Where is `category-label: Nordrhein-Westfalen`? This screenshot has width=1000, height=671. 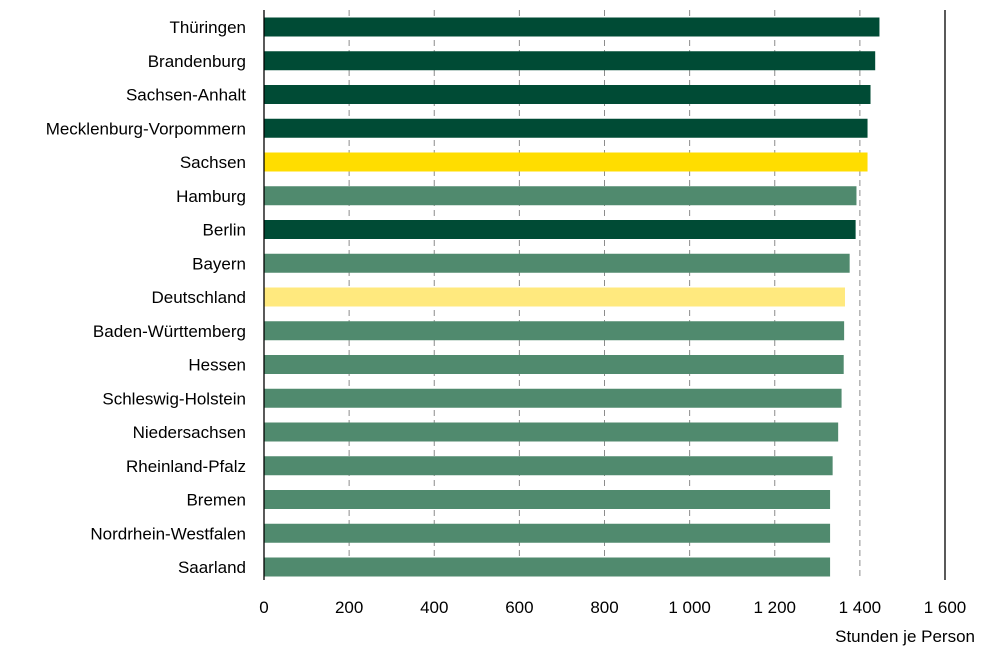
category-label: Nordrhein-Westfalen is located at coordinates (168, 533).